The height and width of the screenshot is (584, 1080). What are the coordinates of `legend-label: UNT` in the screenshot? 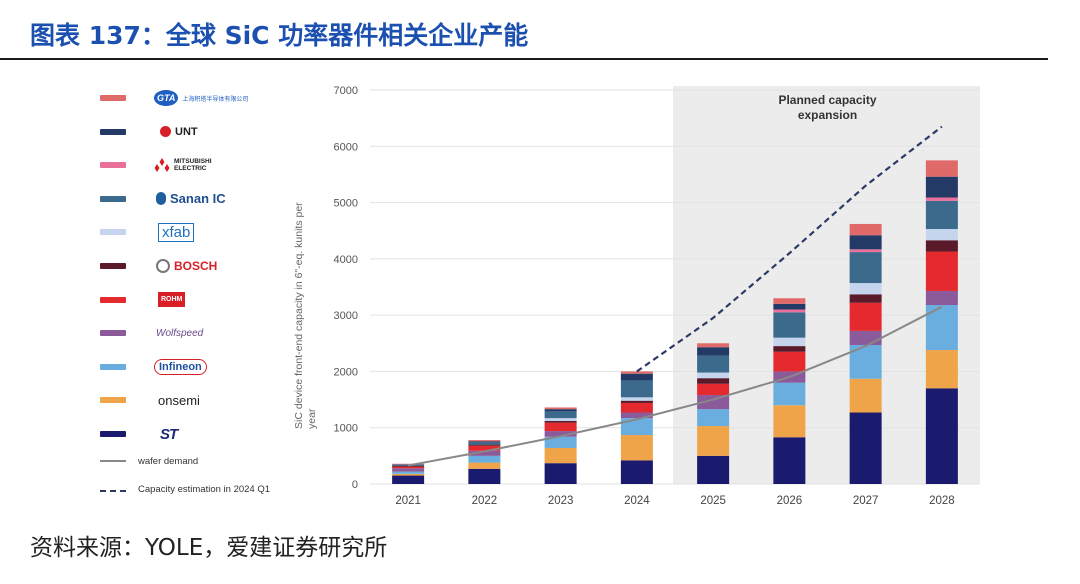 It's located at (186, 131).